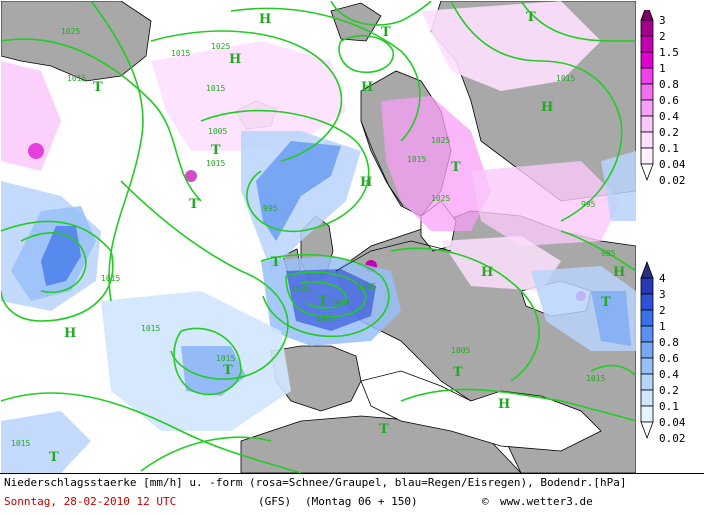 The width and height of the screenshot is (704, 514). I want to click on isobar-value-label: 1025, so click(220, 46).